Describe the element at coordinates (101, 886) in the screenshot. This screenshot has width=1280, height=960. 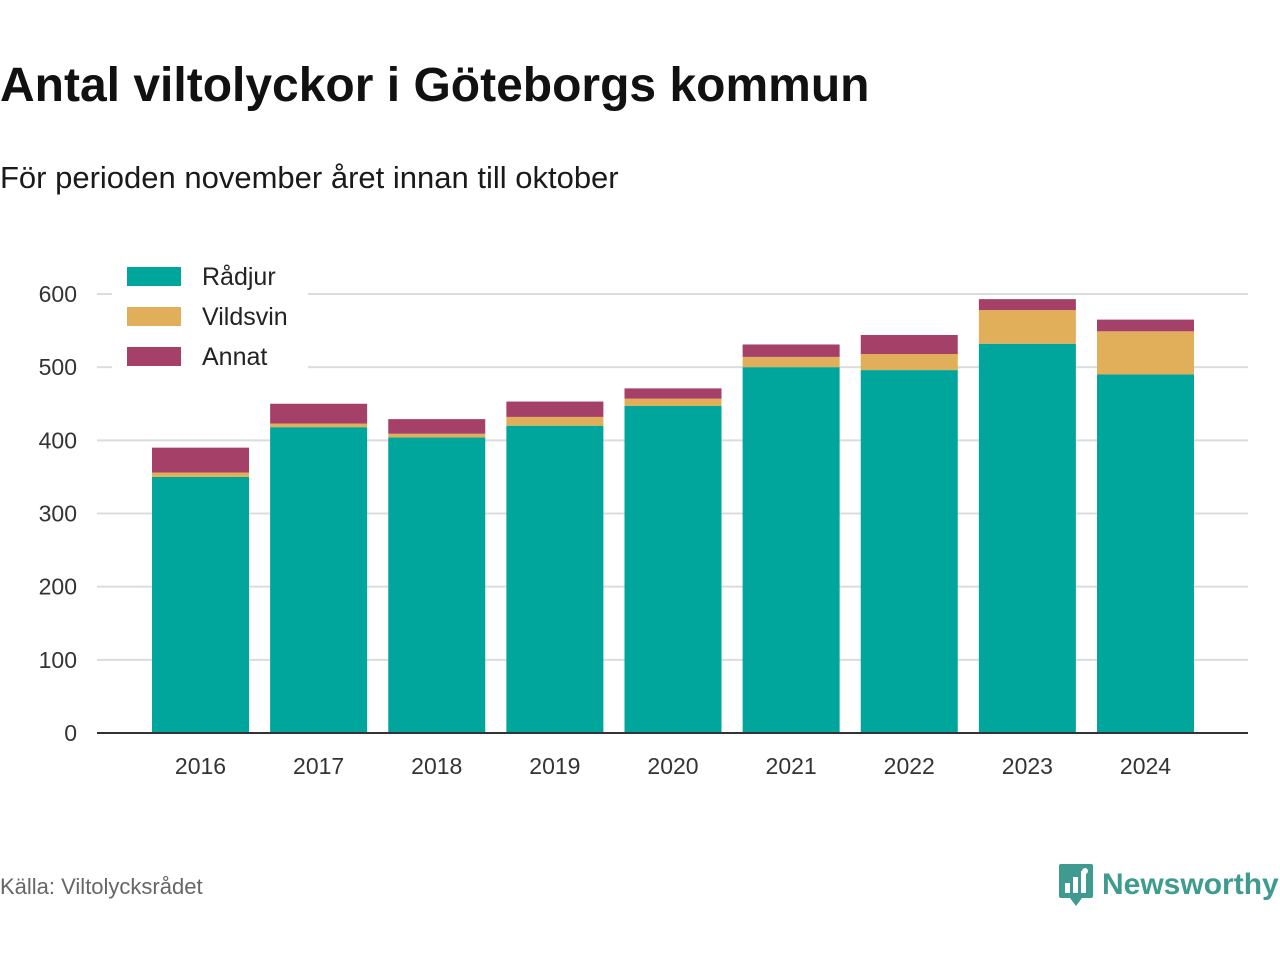
I see `source-note: Källa: Viltolycksrådet` at that location.